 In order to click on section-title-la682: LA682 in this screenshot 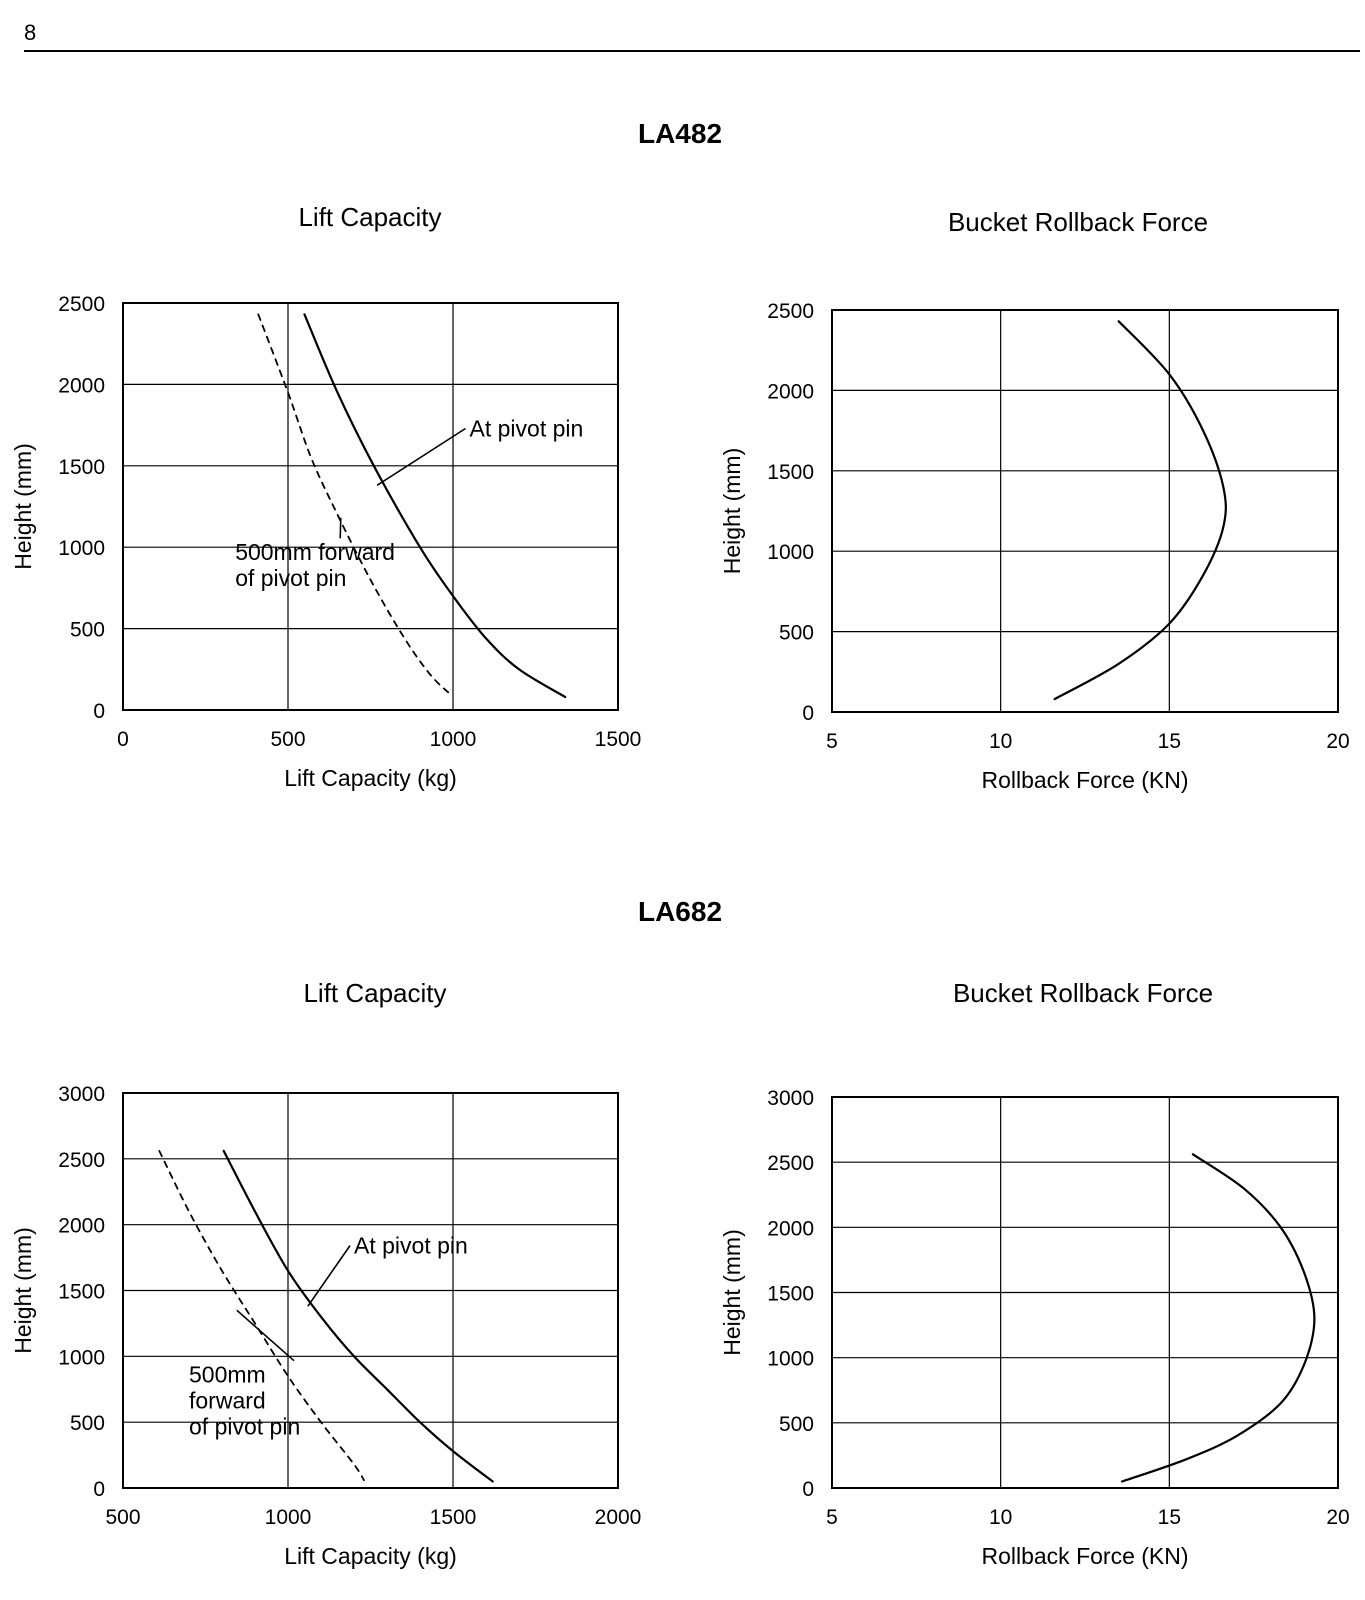, I will do `click(680, 911)`.